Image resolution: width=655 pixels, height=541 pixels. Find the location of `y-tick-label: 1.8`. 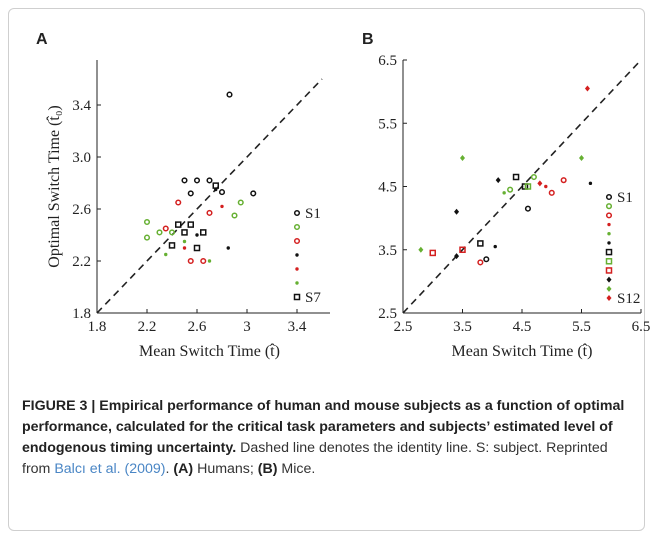

y-tick-label: 1.8 is located at coordinates (81, 314).